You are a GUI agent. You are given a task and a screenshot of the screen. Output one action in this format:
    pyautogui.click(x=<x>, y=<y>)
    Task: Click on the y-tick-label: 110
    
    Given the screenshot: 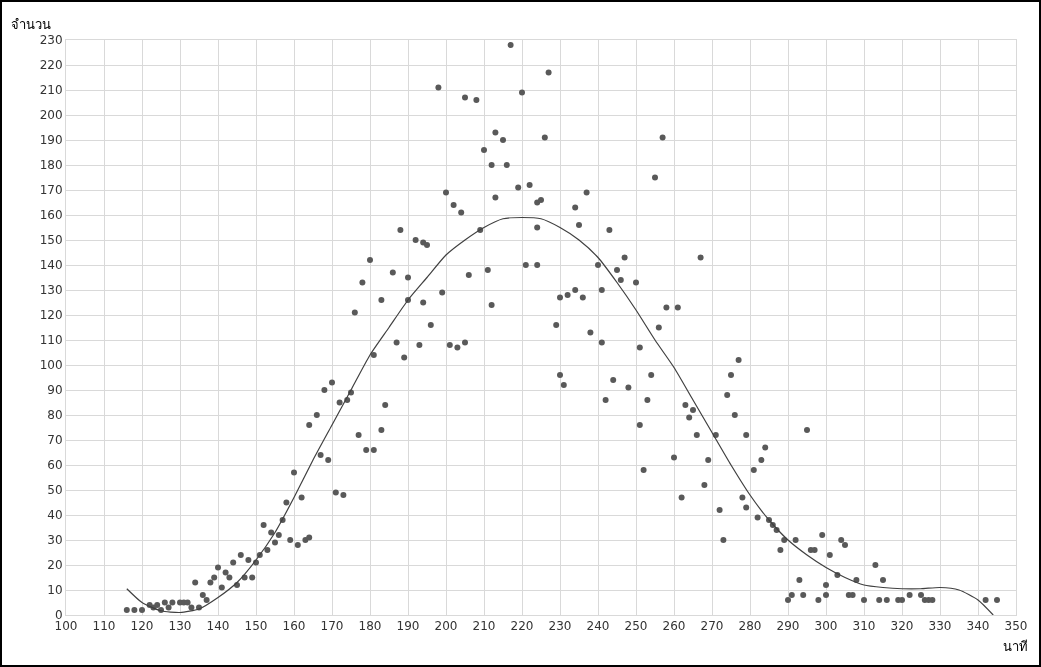 What is the action you would take?
    pyautogui.click(x=51, y=340)
    